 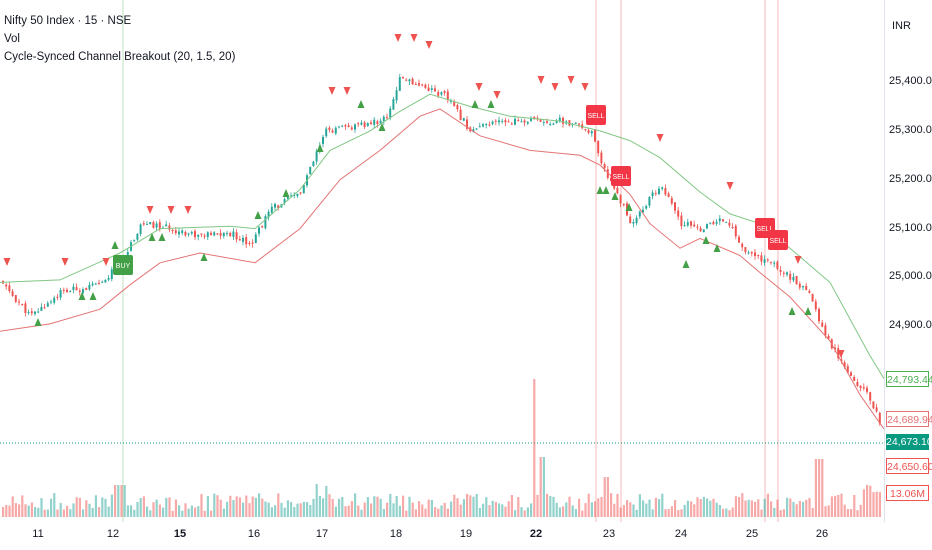 I want to click on currency-label: INR, so click(x=901, y=26).